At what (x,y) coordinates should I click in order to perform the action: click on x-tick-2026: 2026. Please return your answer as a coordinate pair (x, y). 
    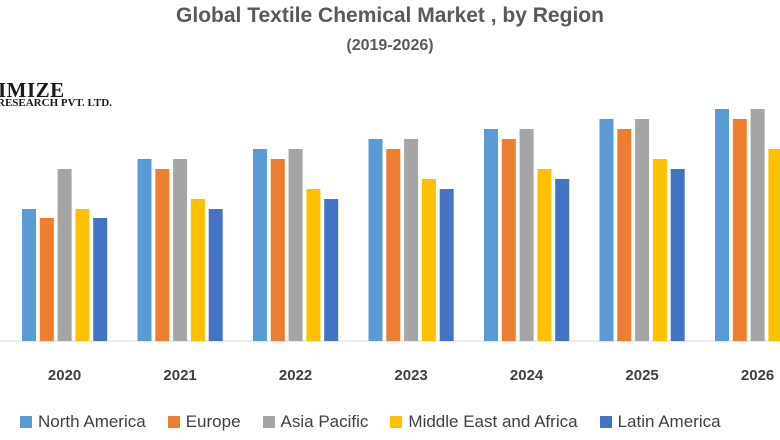
    Looking at the image, I should click on (757, 375).